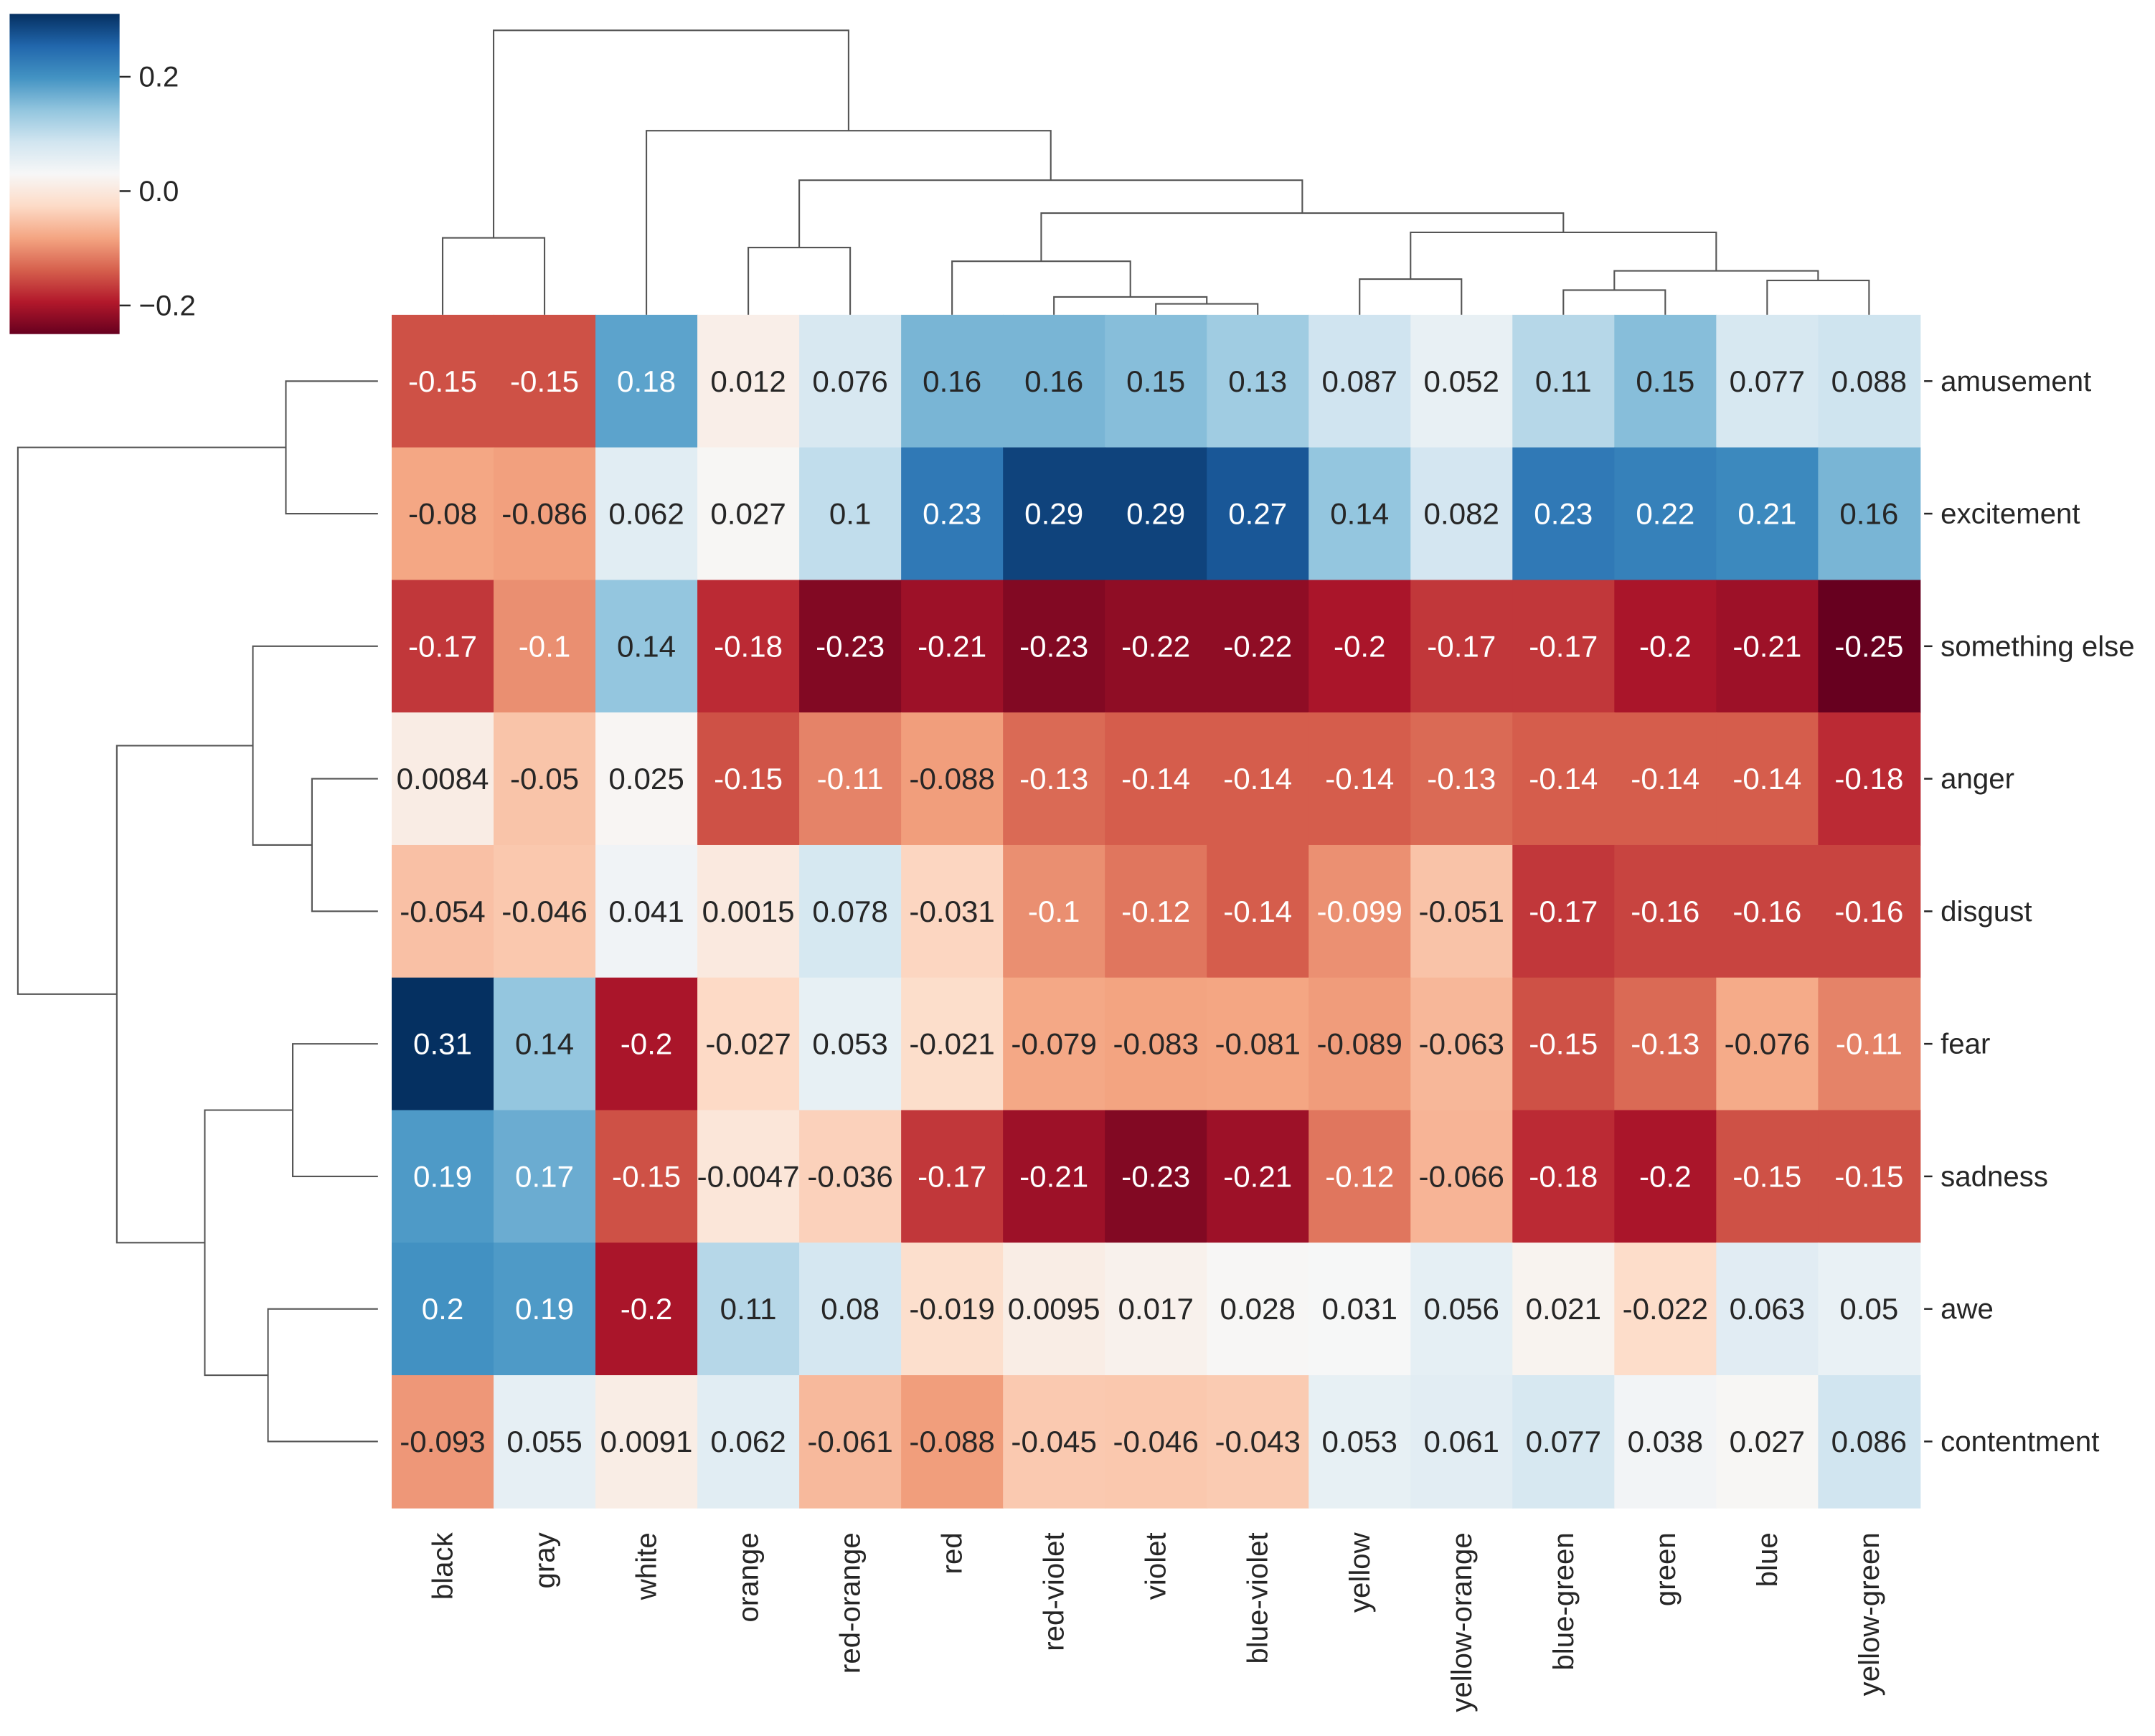 The image size is (2155, 1736). I want to click on column-label: red-orange, so click(850, 1603).